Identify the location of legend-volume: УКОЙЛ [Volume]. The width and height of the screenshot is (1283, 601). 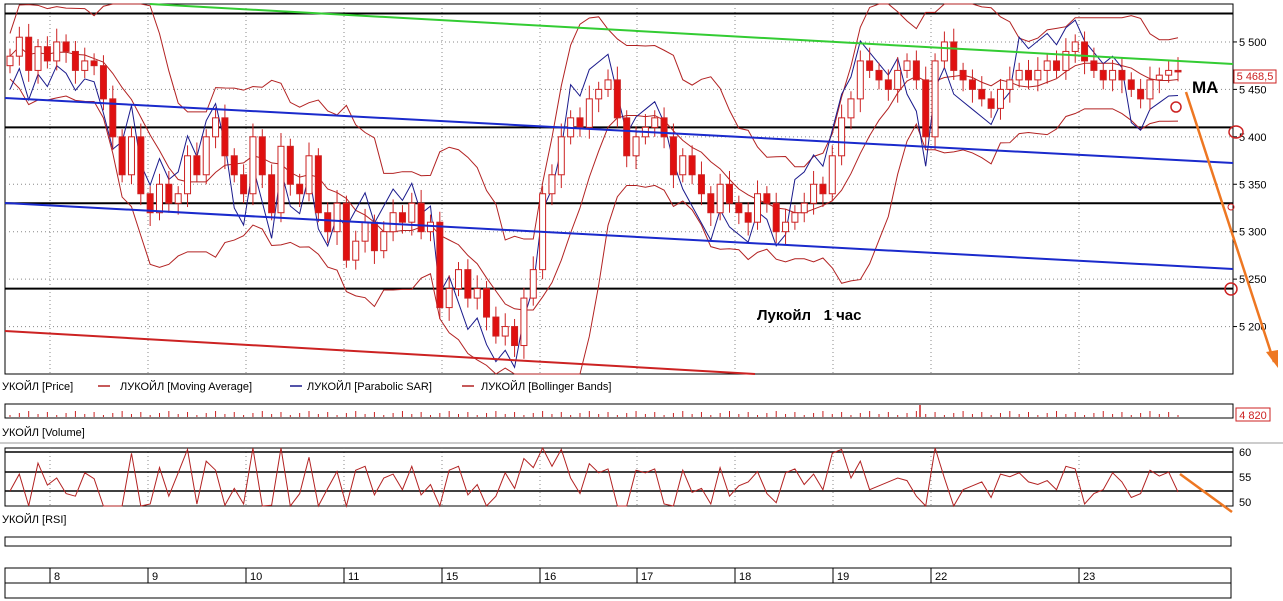
(43, 432).